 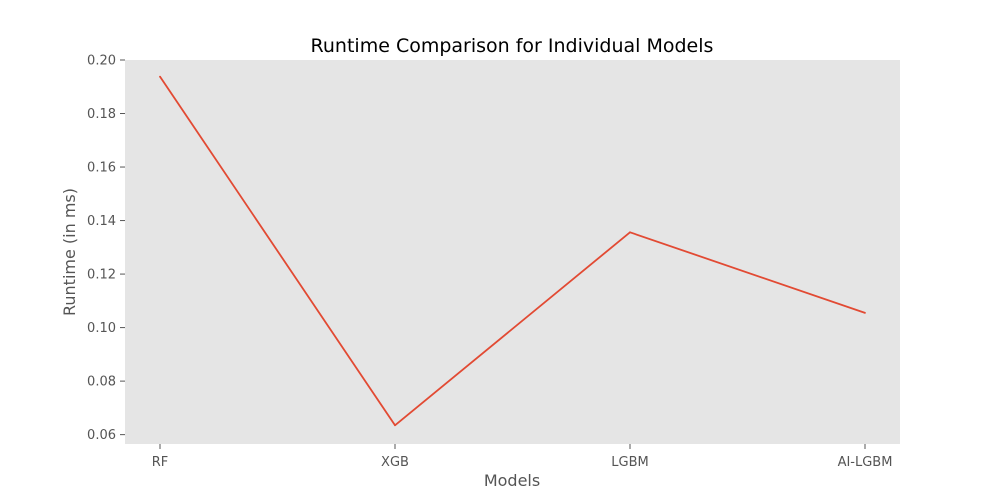 I want to click on x-axis-label: Models, so click(x=512, y=480).